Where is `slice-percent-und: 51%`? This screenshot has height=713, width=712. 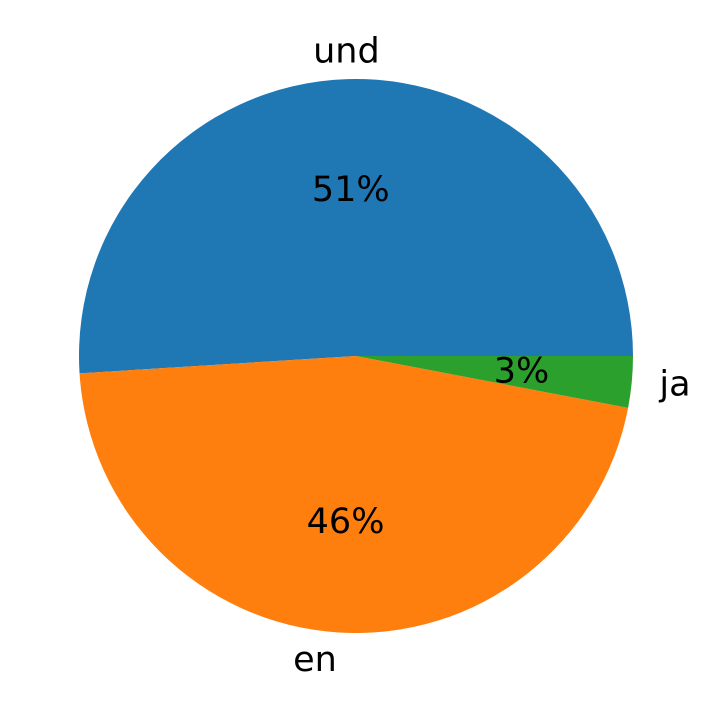 slice-percent-und: 51% is located at coordinates (351, 190).